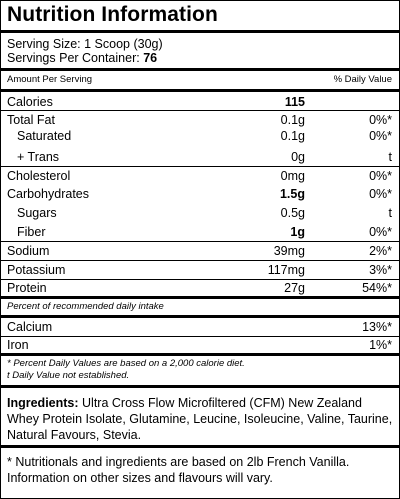 The width and height of the screenshot is (400, 499). I want to click on row-amount-cholesterol: 0mg, so click(292, 176).